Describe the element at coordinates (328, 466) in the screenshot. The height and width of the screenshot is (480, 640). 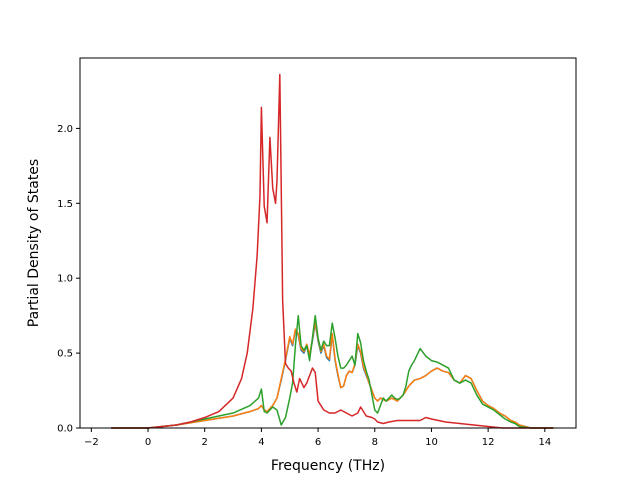
I see `x-axis-label: Frequency (THz)` at that location.